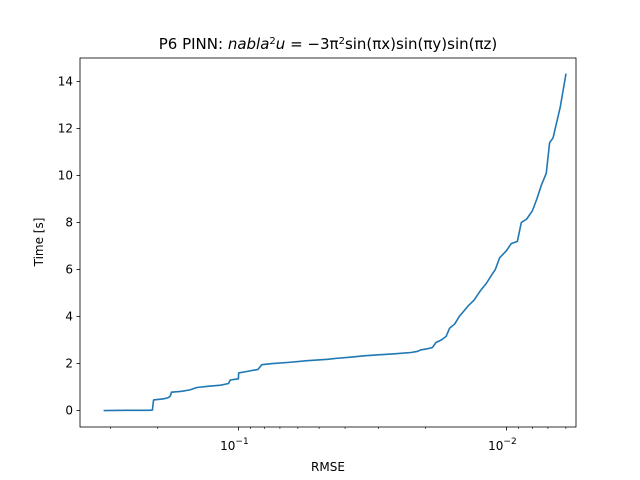  I want to click on y-tick-label: 12, so click(65, 129).